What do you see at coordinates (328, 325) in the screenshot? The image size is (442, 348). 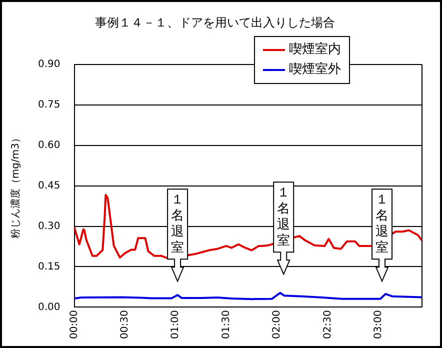 I see `x-tick-label: 02:30` at bounding box center [328, 325].